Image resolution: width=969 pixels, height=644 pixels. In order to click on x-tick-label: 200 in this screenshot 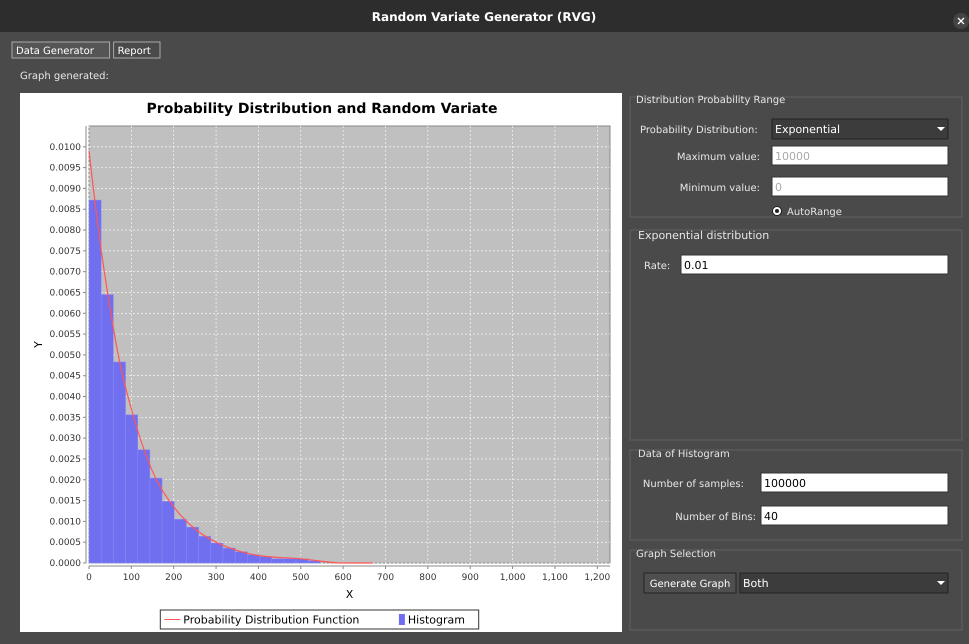, I will do `click(174, 578)`.